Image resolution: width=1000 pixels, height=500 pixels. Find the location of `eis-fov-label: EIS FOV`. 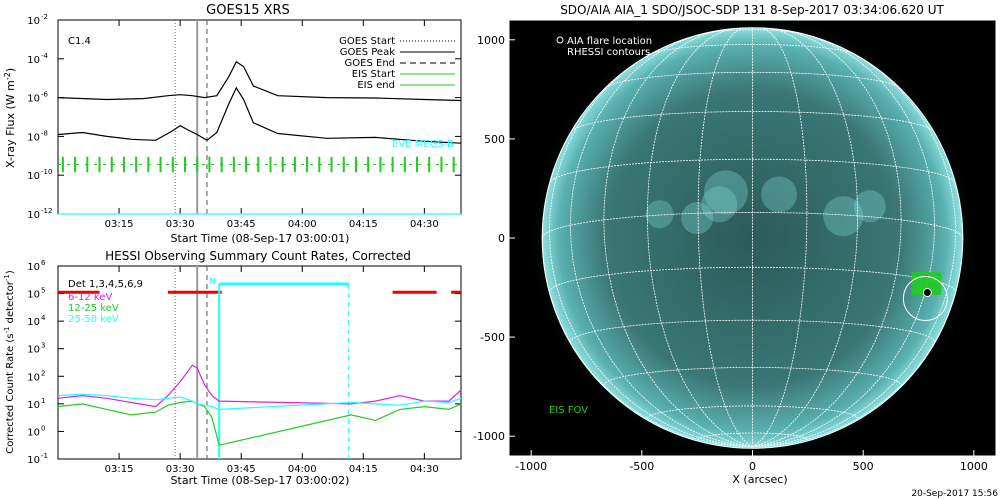

eis-fov-label: EIS FOV is located at coordinates (568, 410).